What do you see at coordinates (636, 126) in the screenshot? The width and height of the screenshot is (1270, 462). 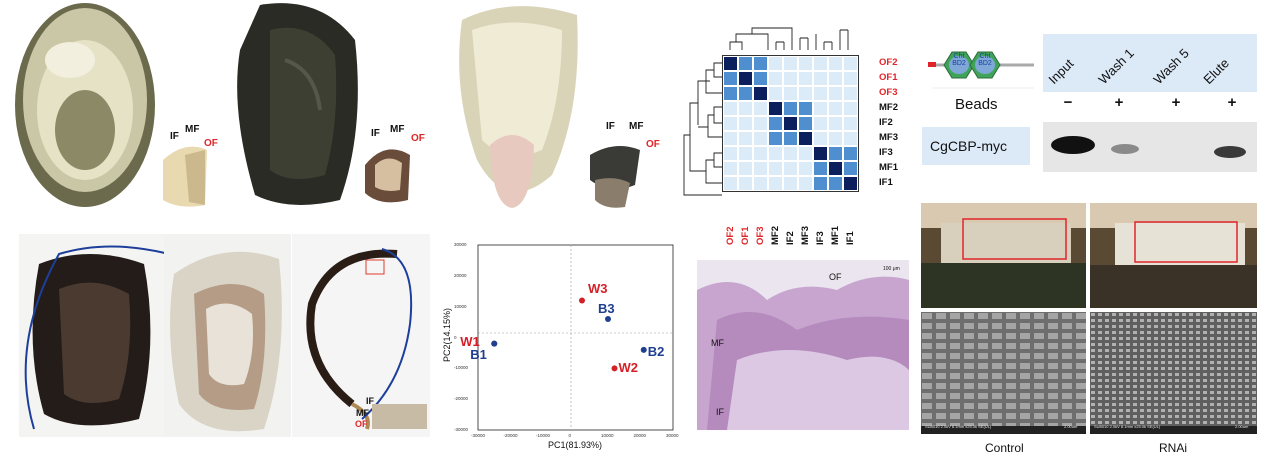 I see `label-mf-3: MF` at bounding box center [636, 126].